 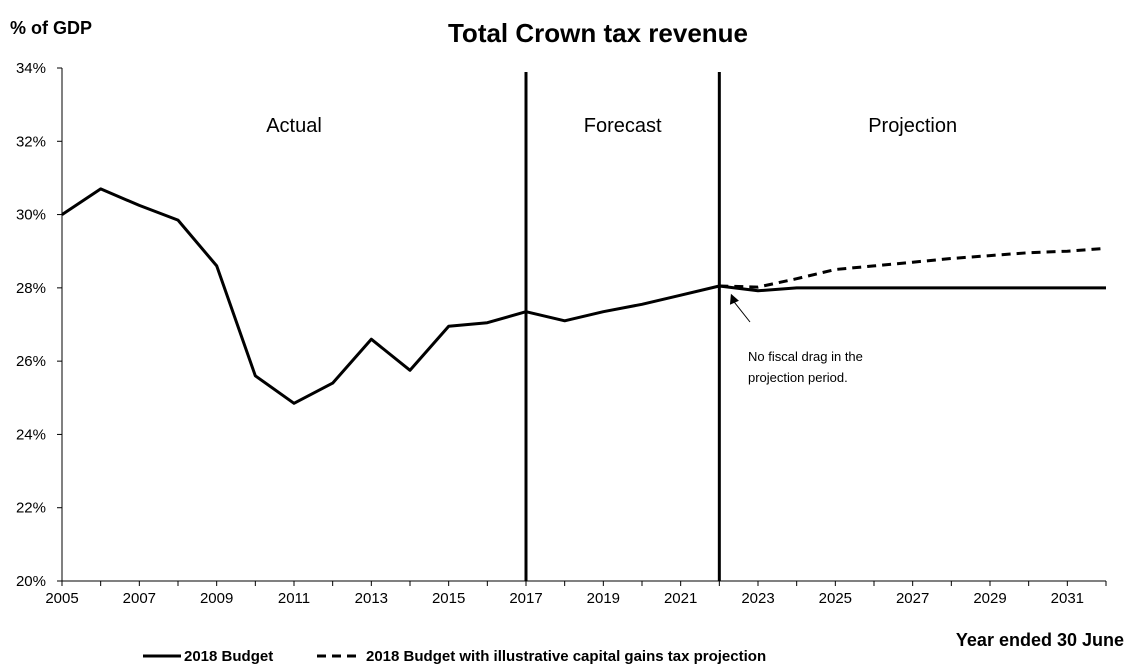 What do you see at coordinates (31, 361) in the screenshot?
I see `y-tick-label: 26%` at bounding box center [31, 361].